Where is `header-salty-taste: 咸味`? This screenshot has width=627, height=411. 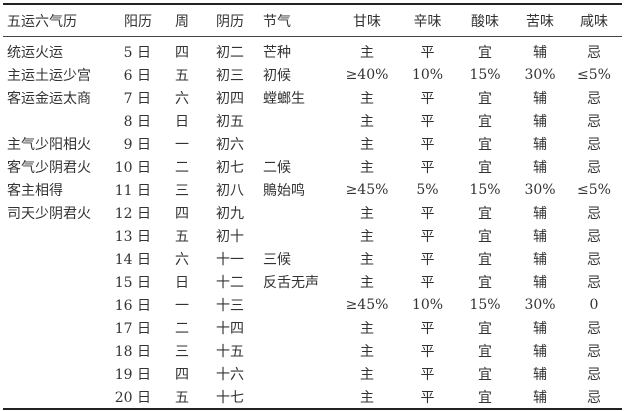 header-salty-taste: 咸味 is located at coordinates (594, 21).